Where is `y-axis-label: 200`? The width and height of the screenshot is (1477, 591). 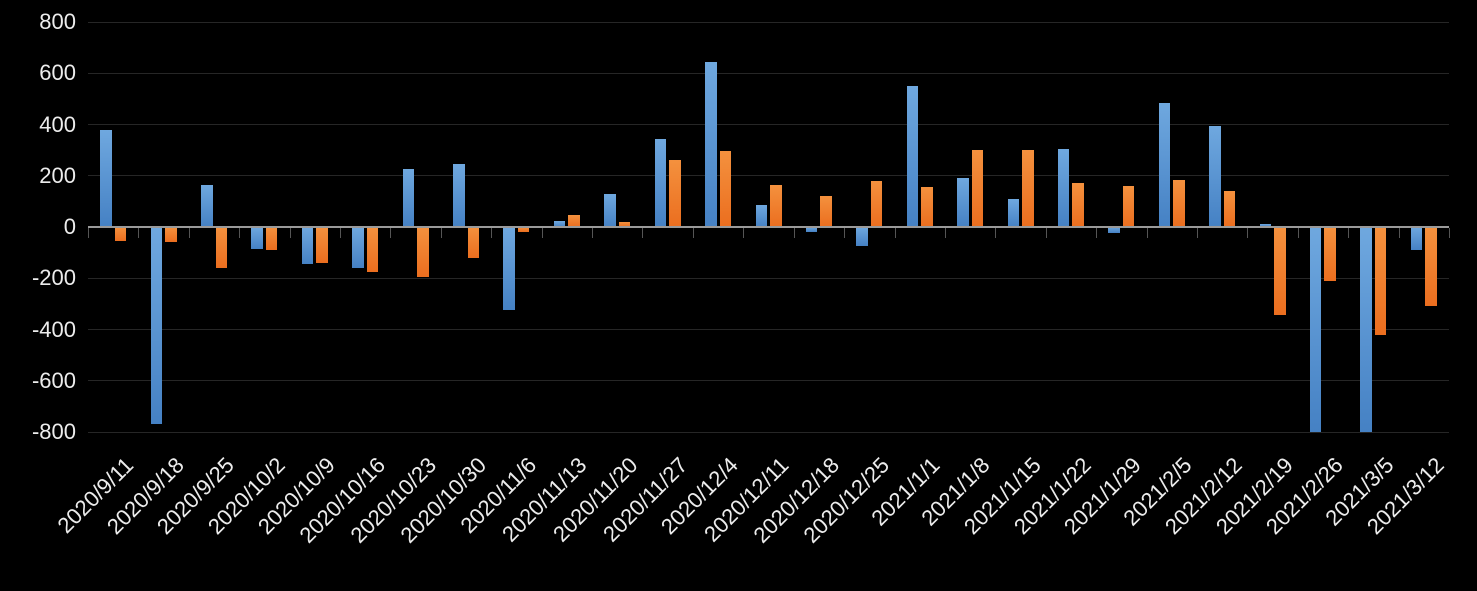 y-axis-label: 200 is located at coordinates (57, 175).